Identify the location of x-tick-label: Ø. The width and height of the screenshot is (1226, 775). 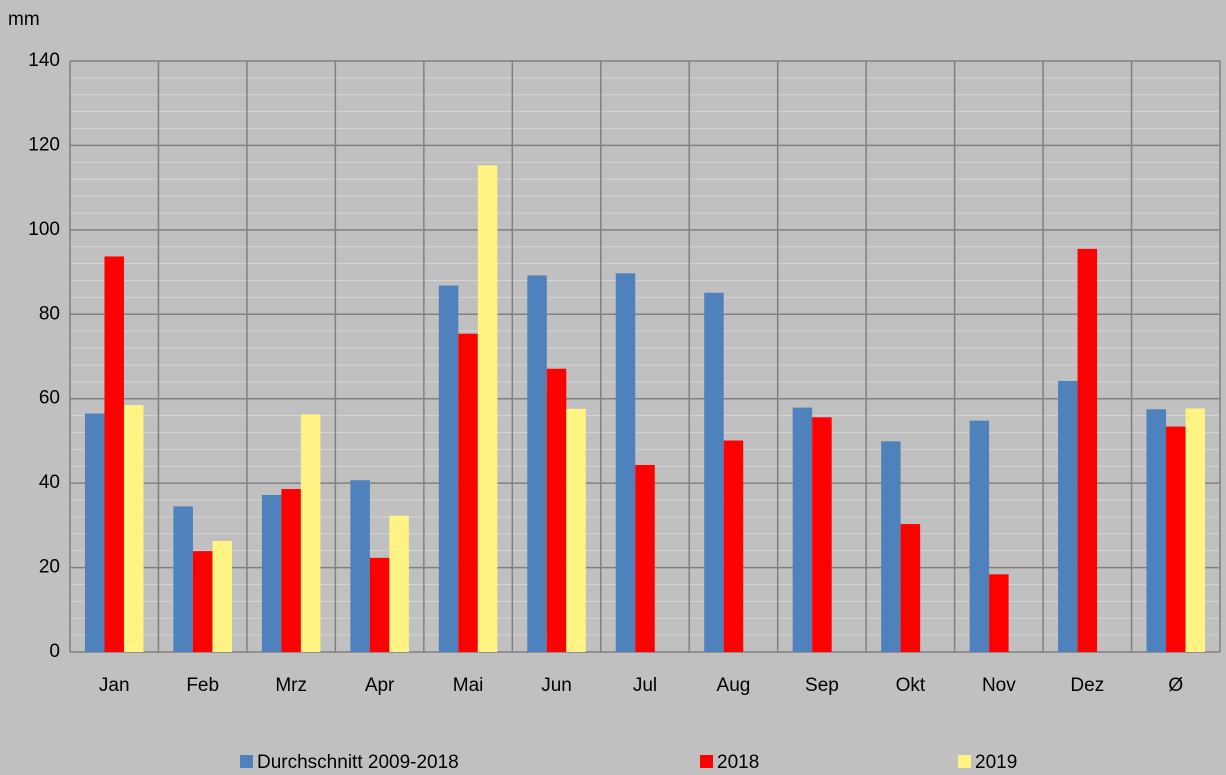
(1175, 685).